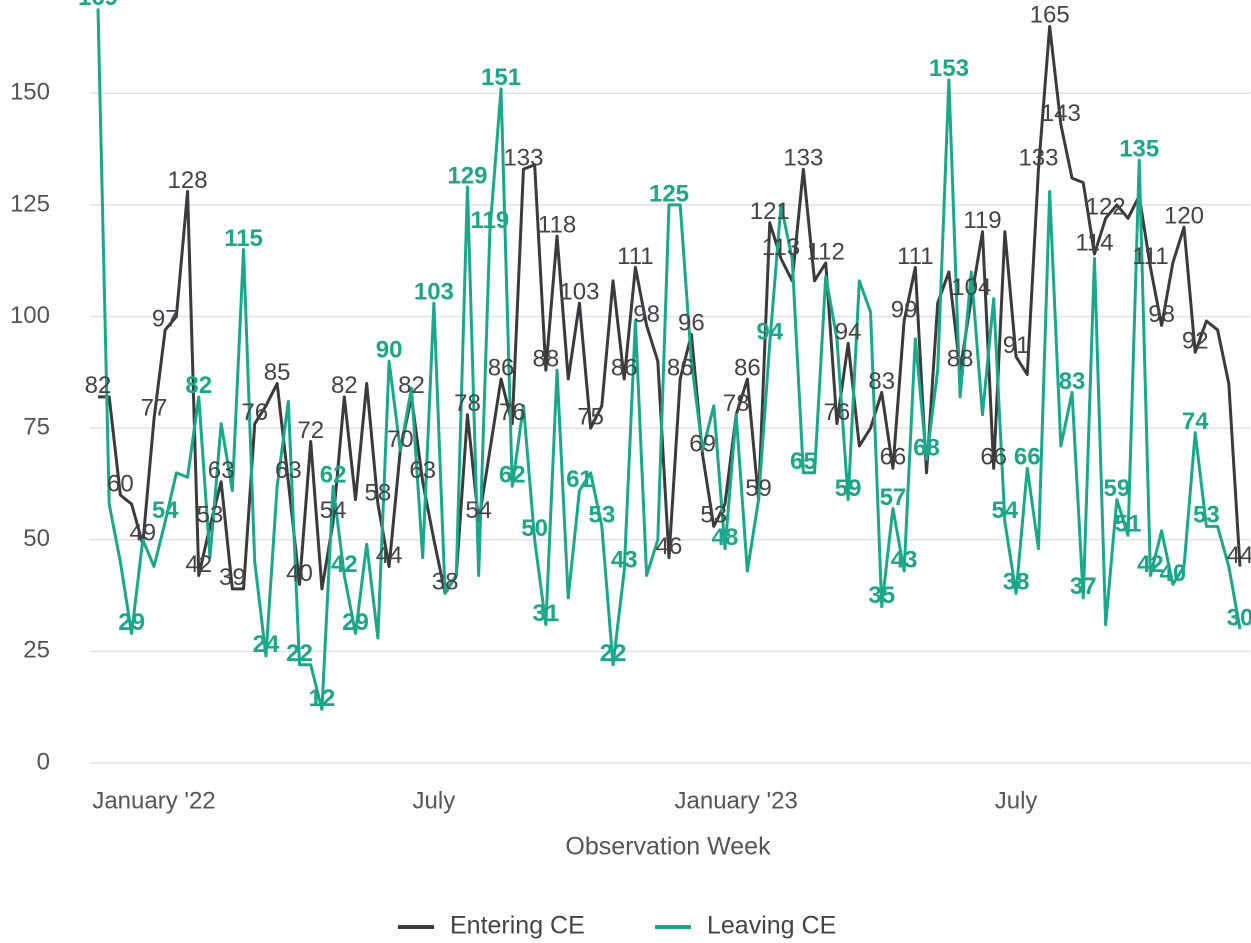  What do you see at coordinates (826, 251) in the screenshot?
I see `data-label: 112` at bounding box center [826, 251].